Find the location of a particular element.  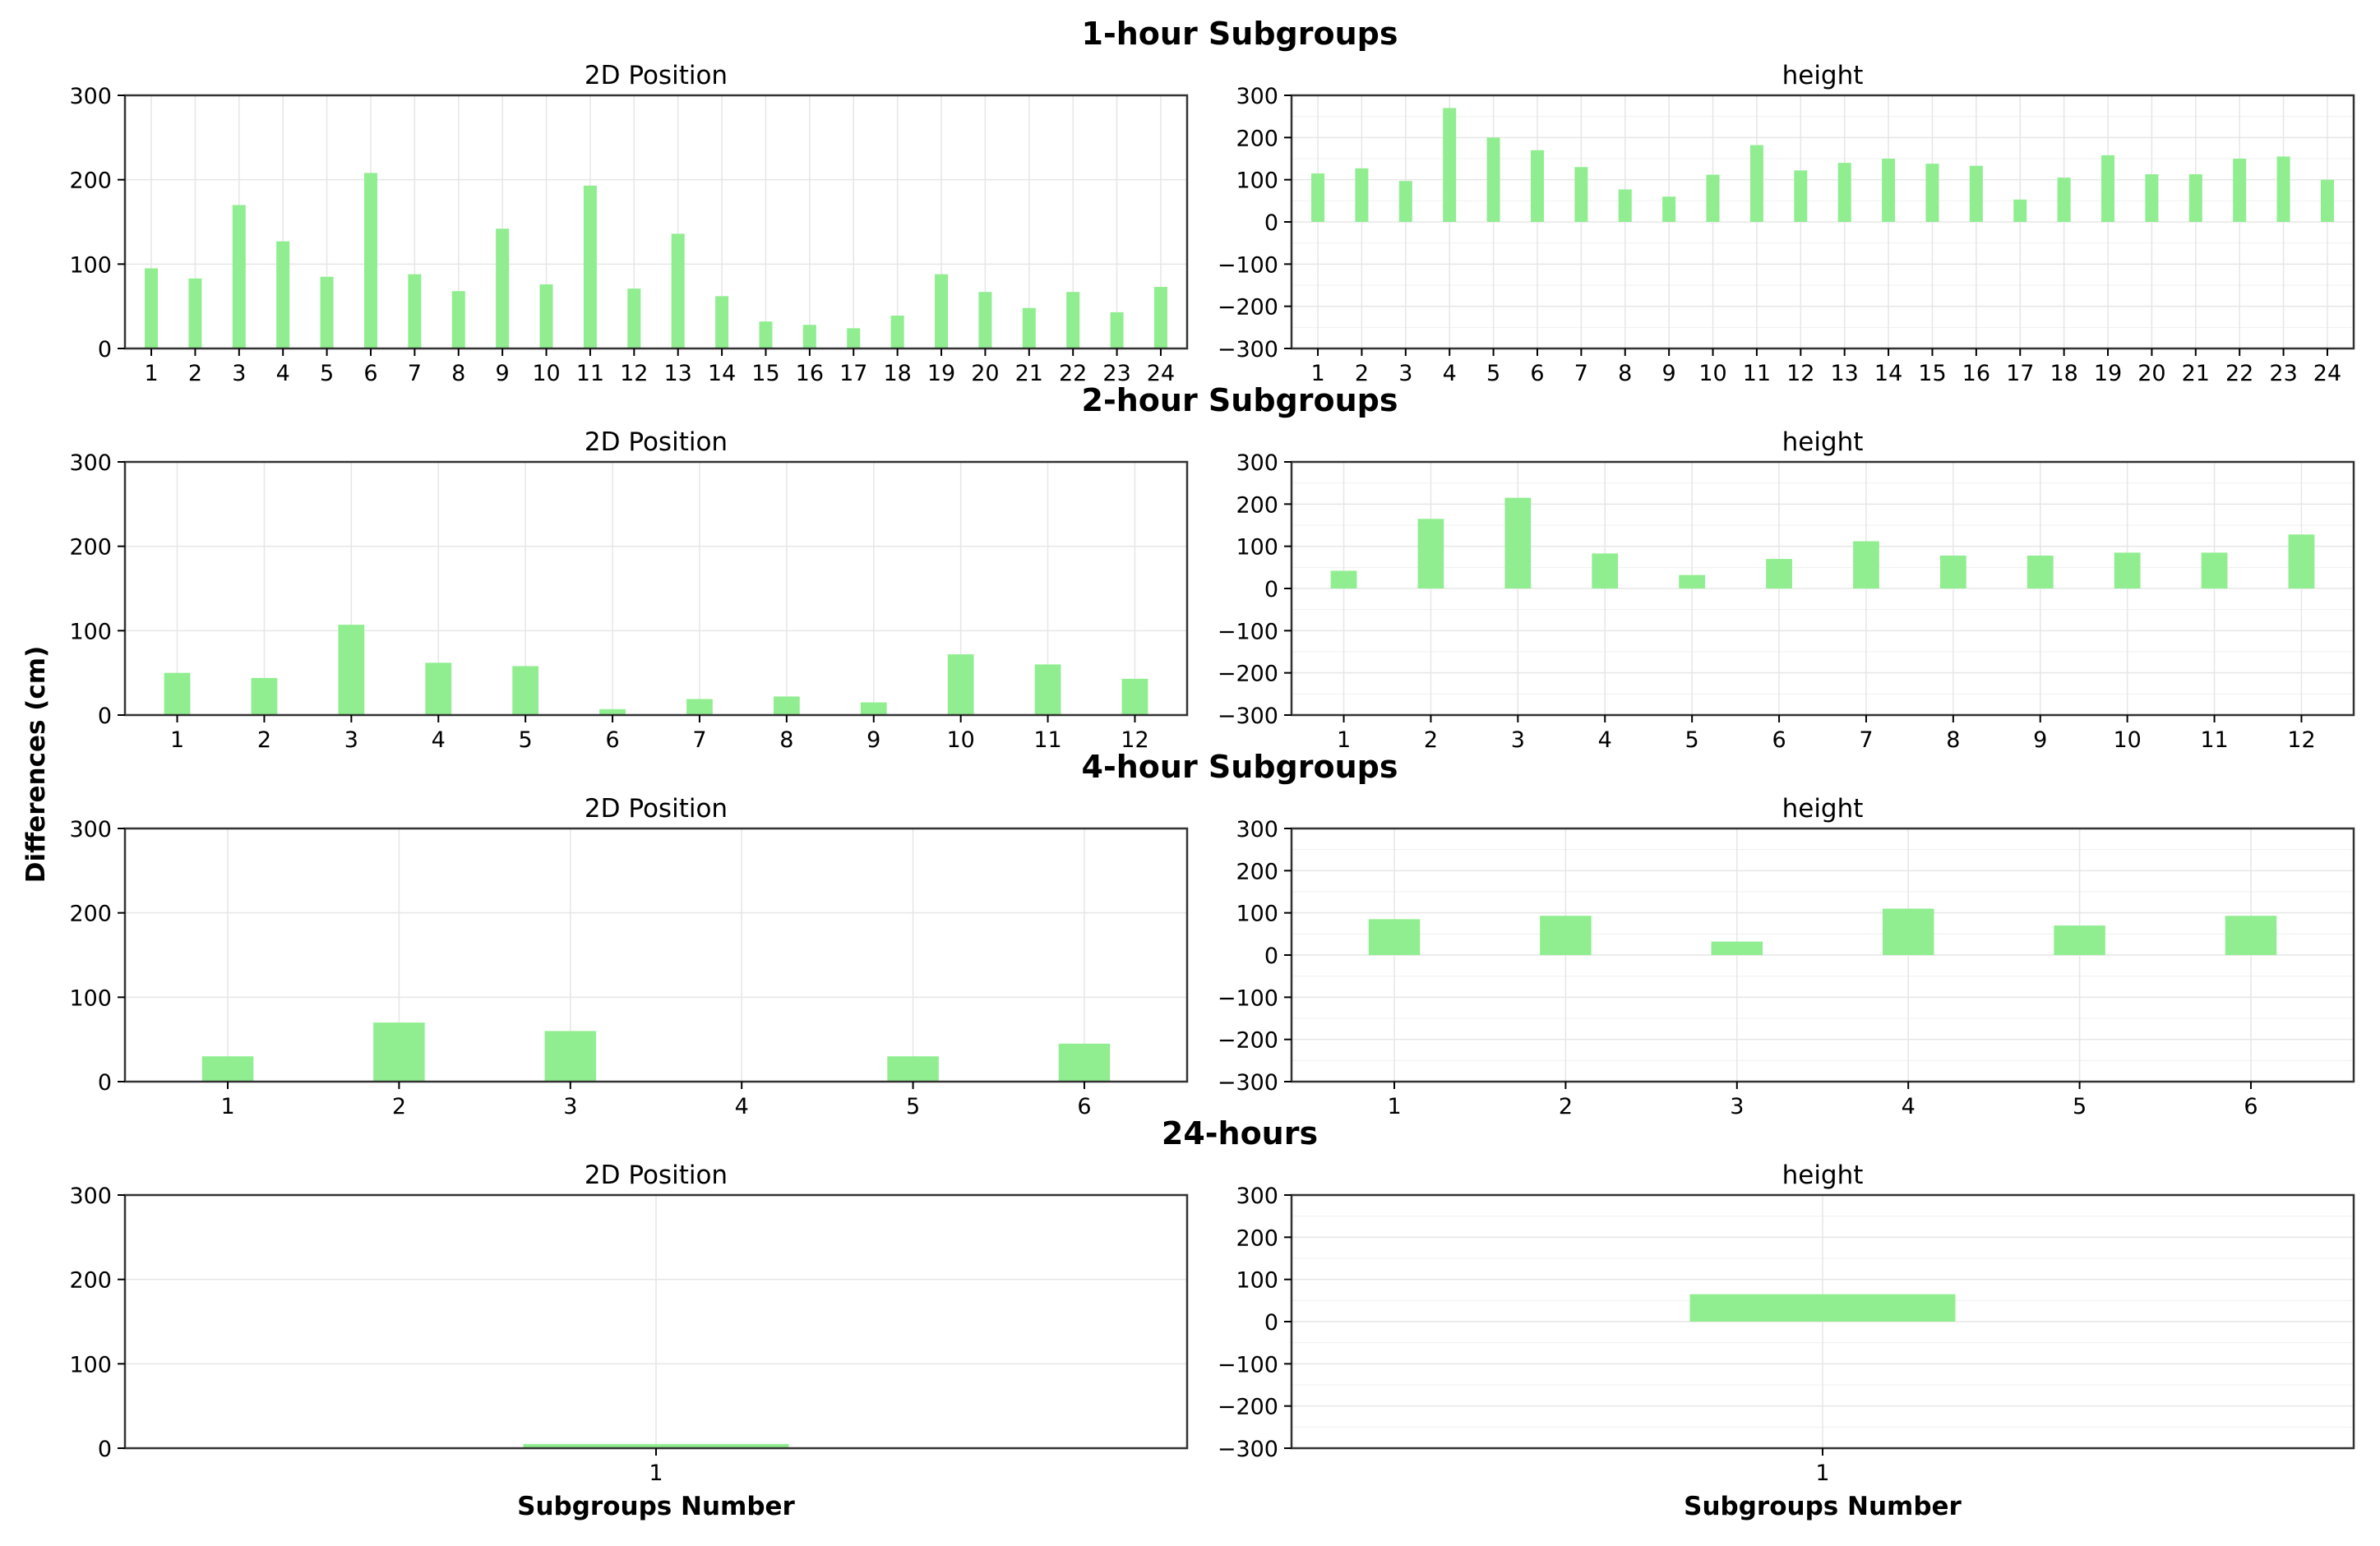

x-tick-label: 15 is located at coordinates (765, 374).